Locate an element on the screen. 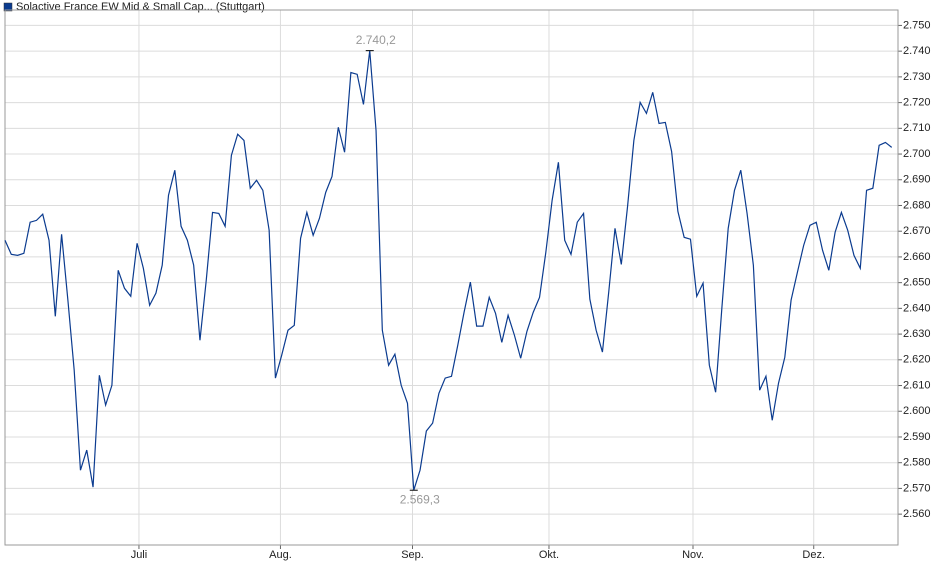 The height and width of the screenshot is (579, 940). annotation-label: 2.569,3 is located at coordinates (420, 499).